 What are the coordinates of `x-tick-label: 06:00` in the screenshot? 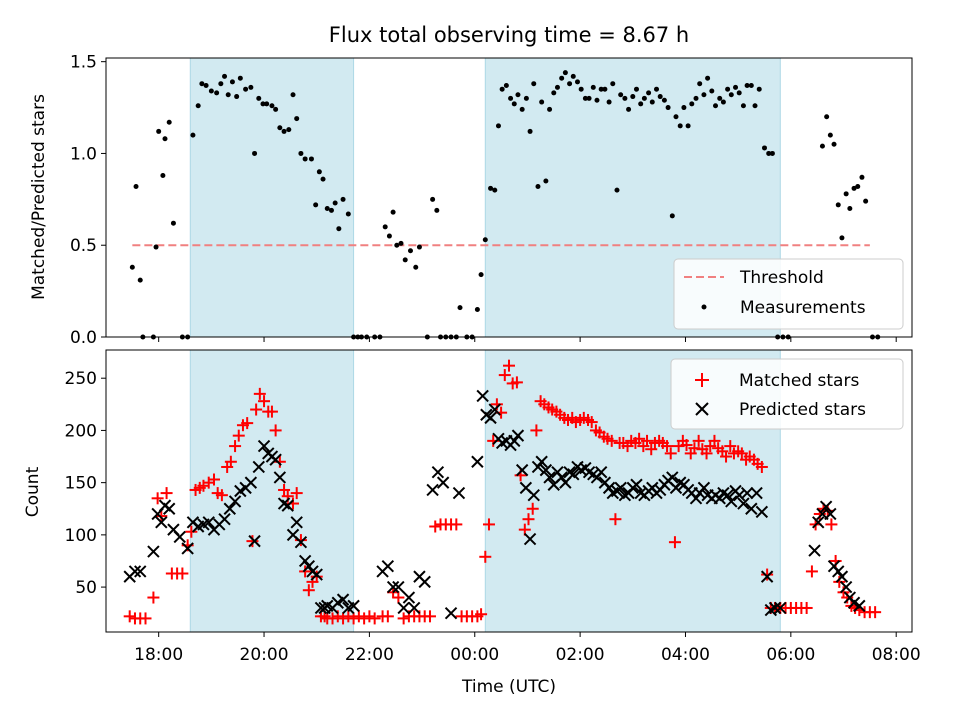 It's located at (790, 655).